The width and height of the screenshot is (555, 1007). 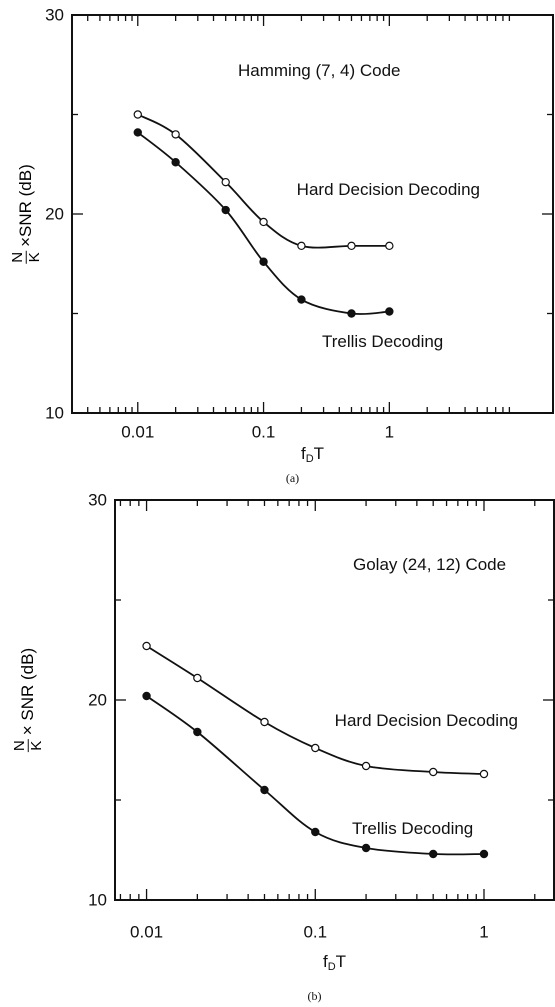 What do you see at coordinates (25, 205) in the screenshot?
I see `y-label-rest: ×SNR (dB)` at bounding box center [25, 205].